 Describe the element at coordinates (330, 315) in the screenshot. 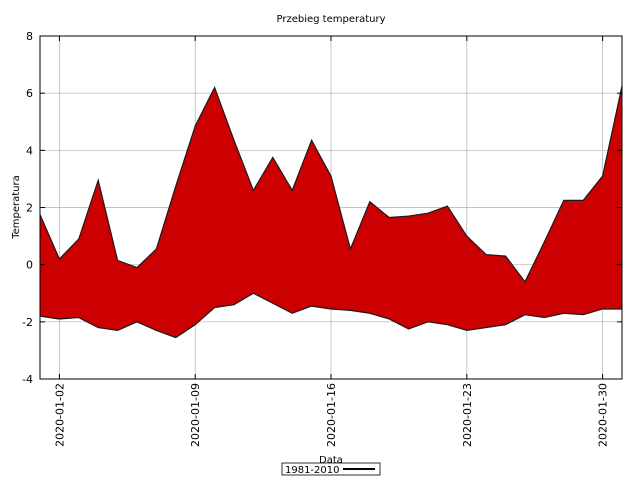

I see `lower-line` at that location.